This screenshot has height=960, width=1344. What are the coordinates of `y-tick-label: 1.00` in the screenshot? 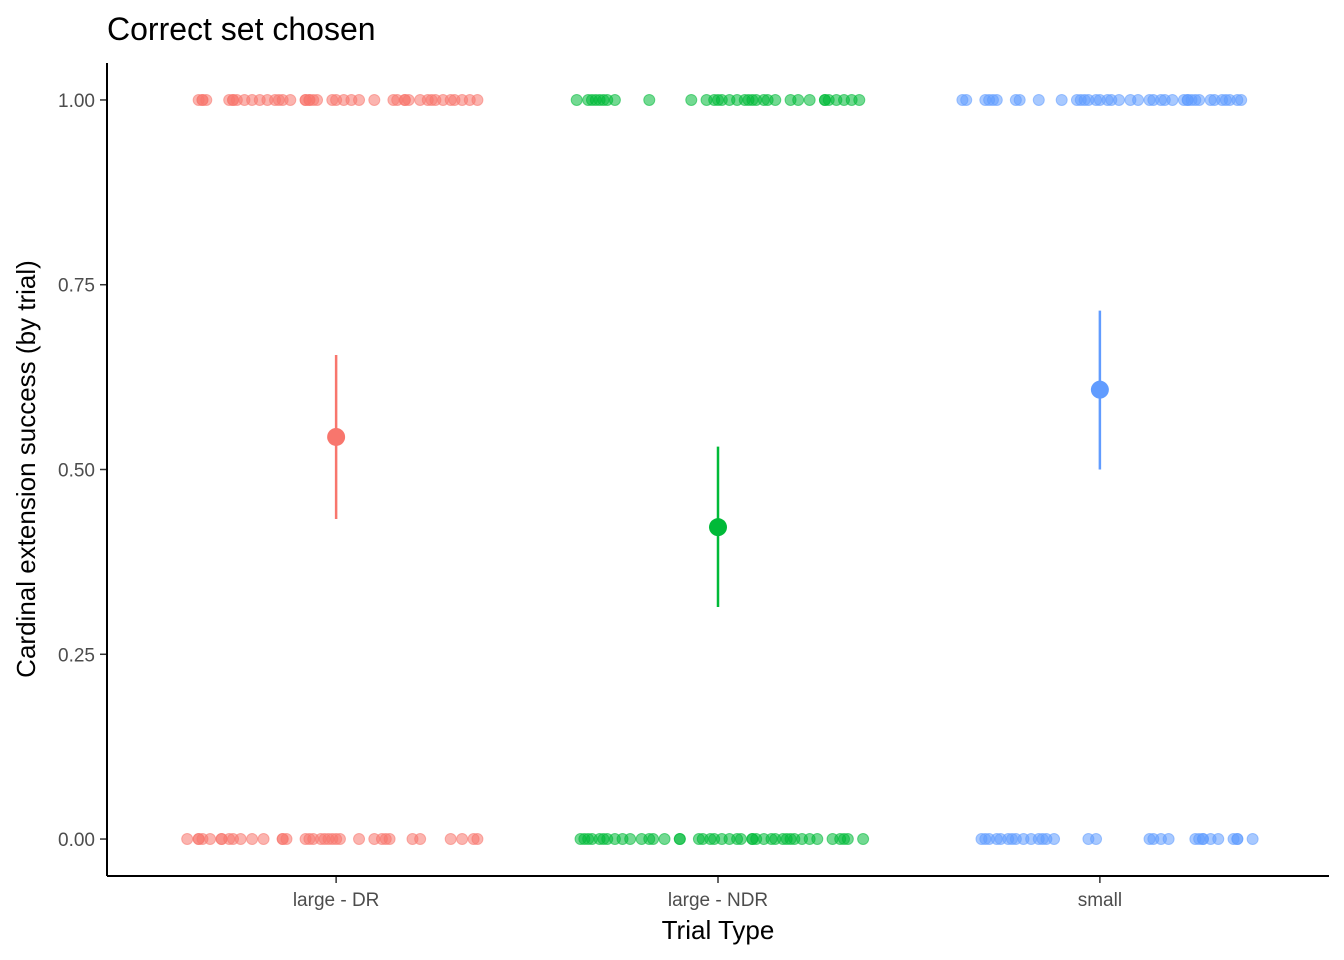 It's located at (76, 101).